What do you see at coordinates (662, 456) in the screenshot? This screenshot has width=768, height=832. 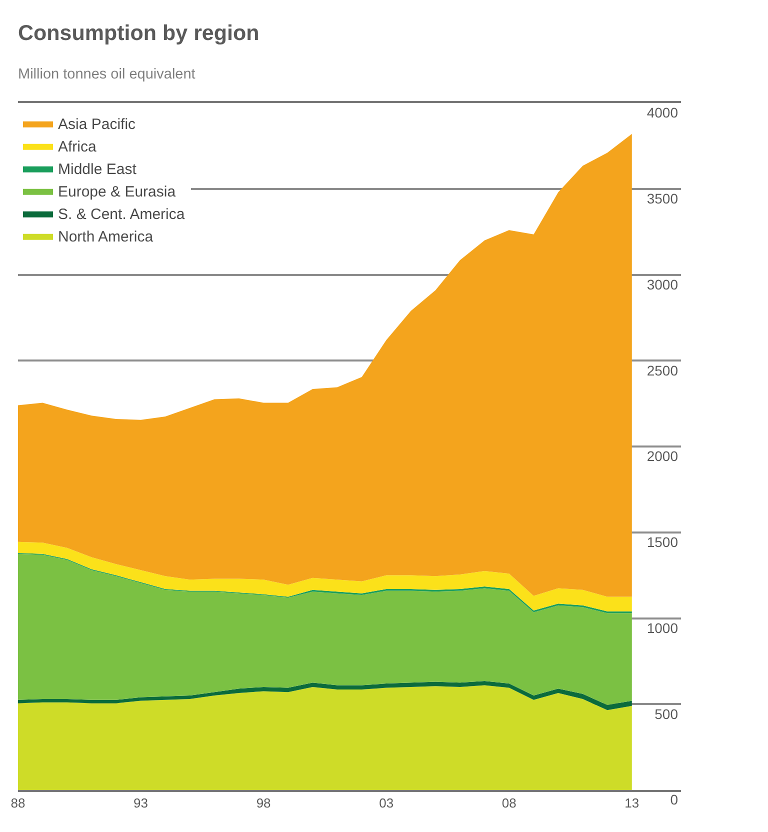 I see `y-tick-label: 2000` at bounding box center [662, 456].